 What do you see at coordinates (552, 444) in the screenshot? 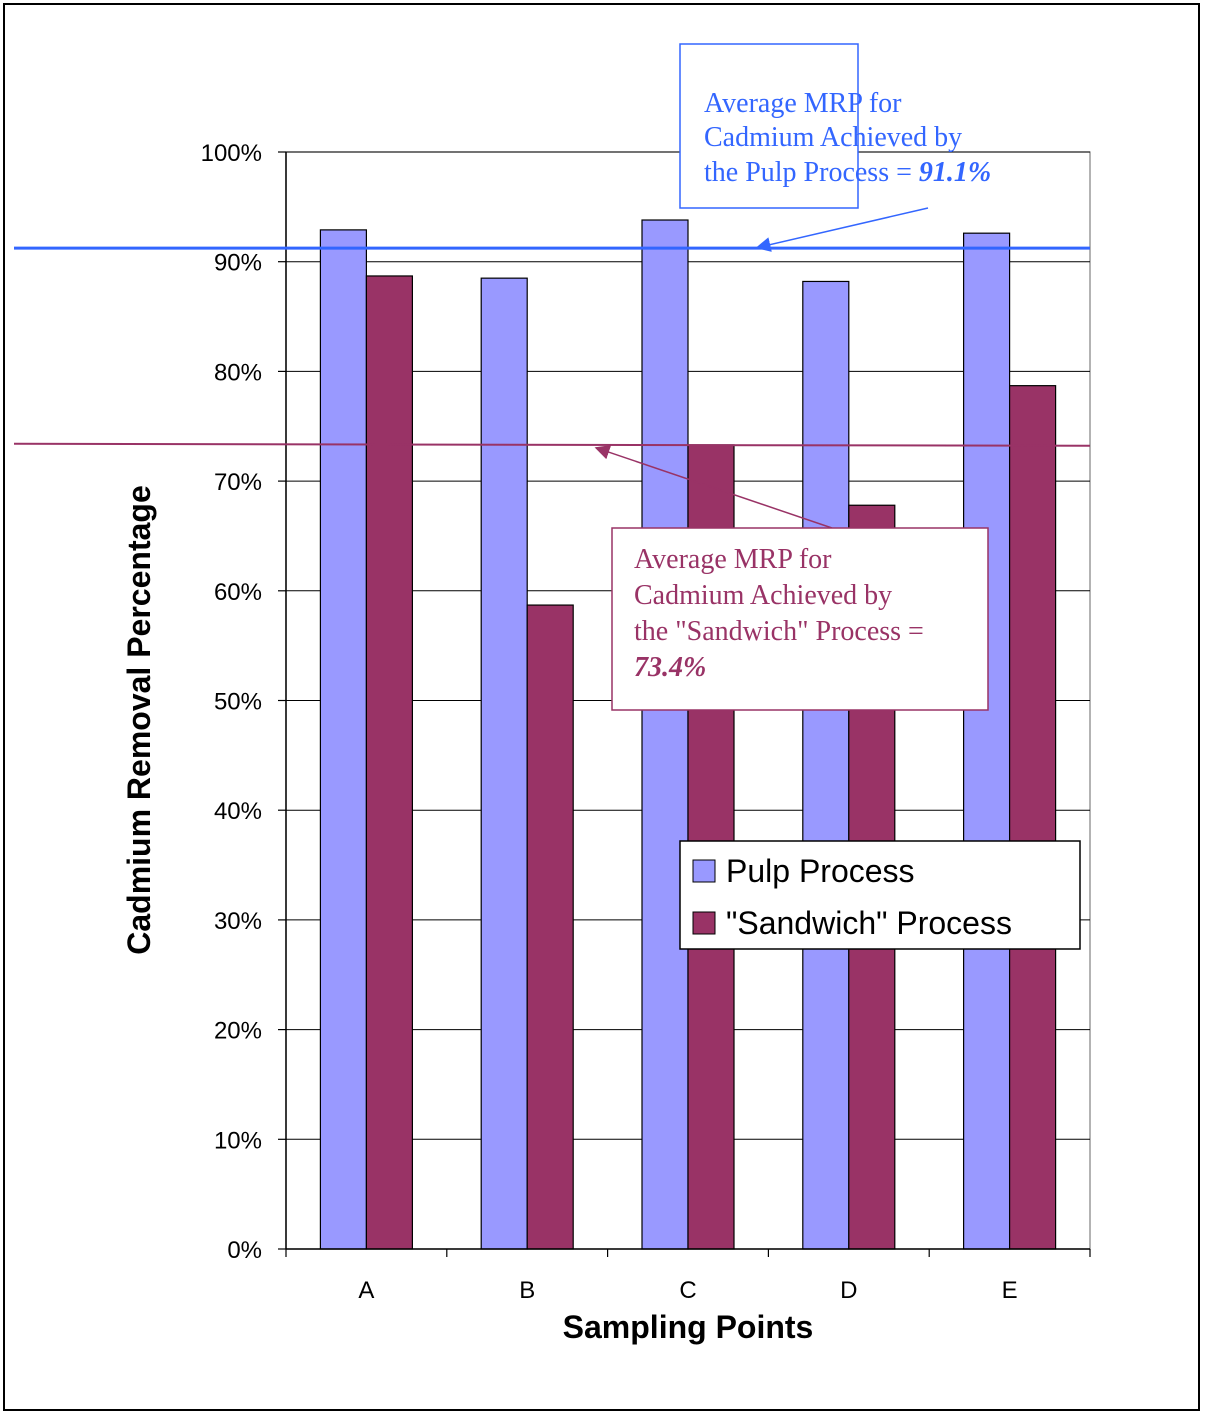
I see `sandwich-average-line` at bounding box center [552, 444].